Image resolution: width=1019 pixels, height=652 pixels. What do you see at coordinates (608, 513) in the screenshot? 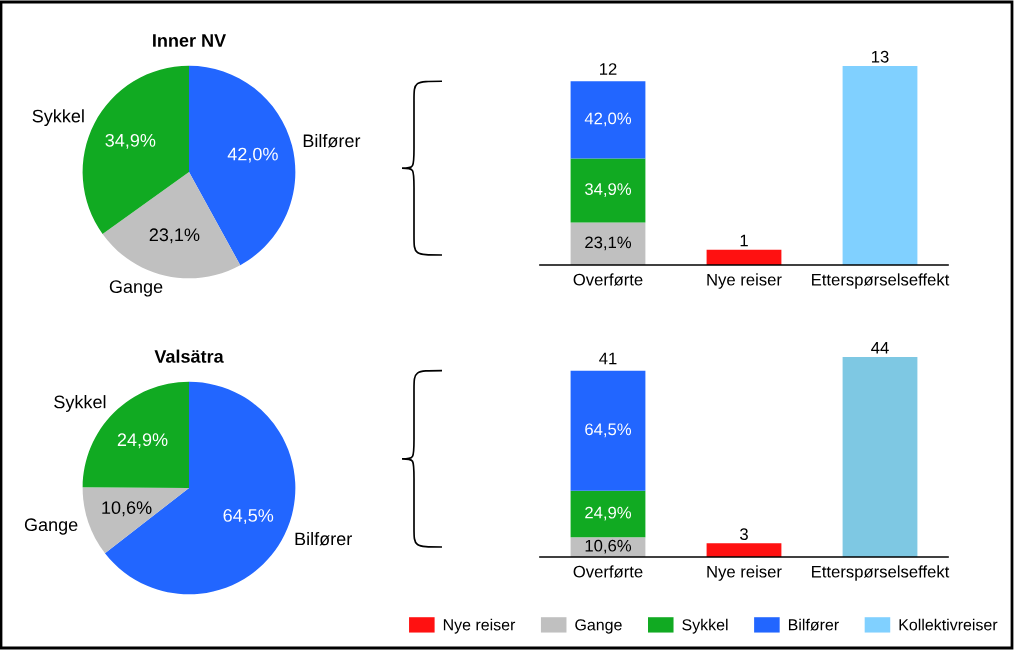
I see `annotation: 24,9%` at bounding box center [608, 513].